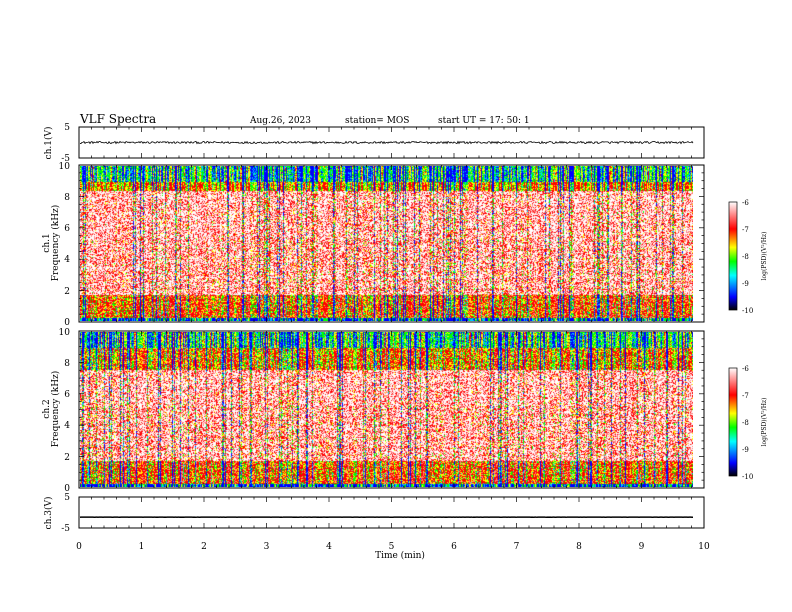 This screenshot has width=792, height=612. Describe the element at coordinates (517, 547) in the screenshot. I see `x-tick-7: 7` at that location.